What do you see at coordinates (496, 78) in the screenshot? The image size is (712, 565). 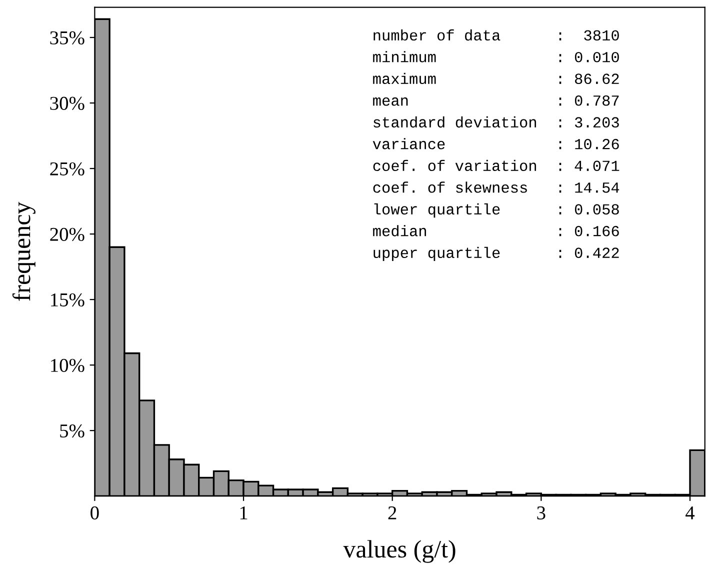 I see `annotation: maximum : 86.62` at bounding box center [496, 78].